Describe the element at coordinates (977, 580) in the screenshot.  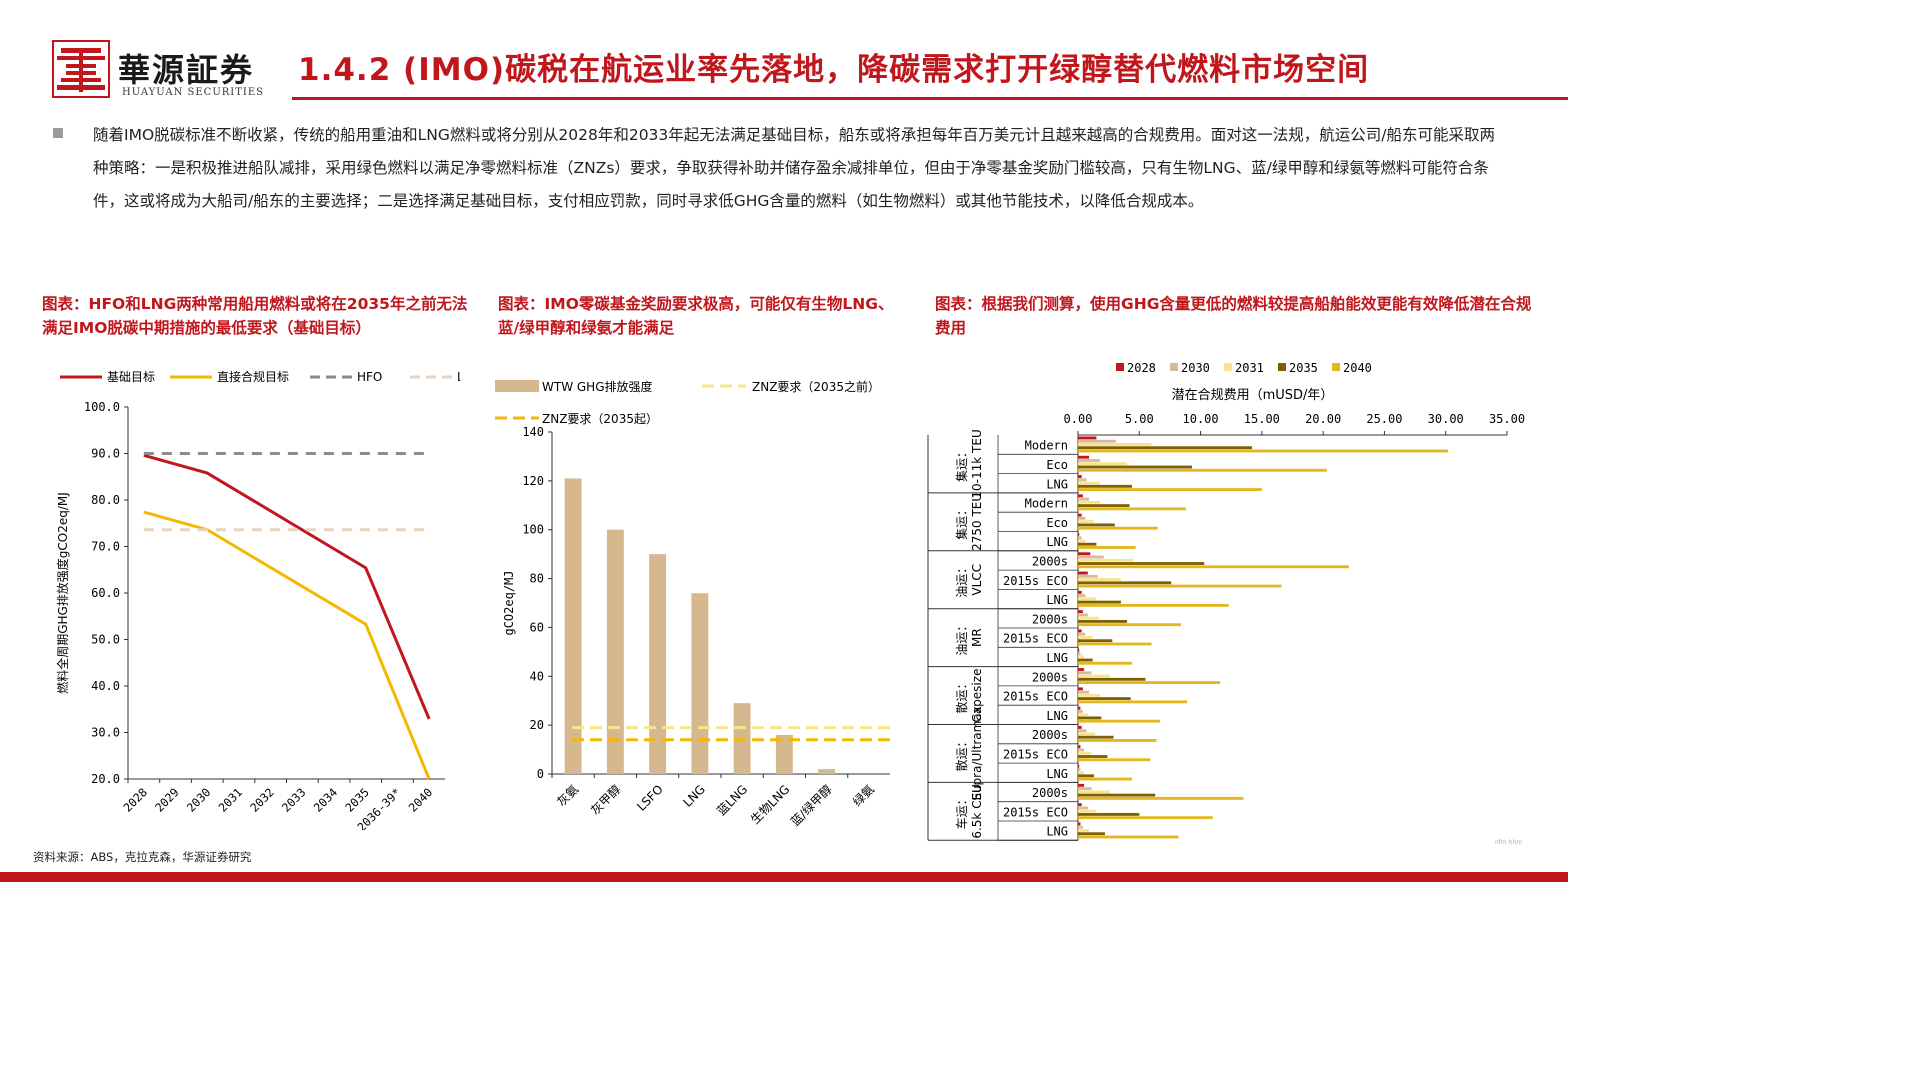
I see `chart3-group-label-line2: VLCC` at that location.